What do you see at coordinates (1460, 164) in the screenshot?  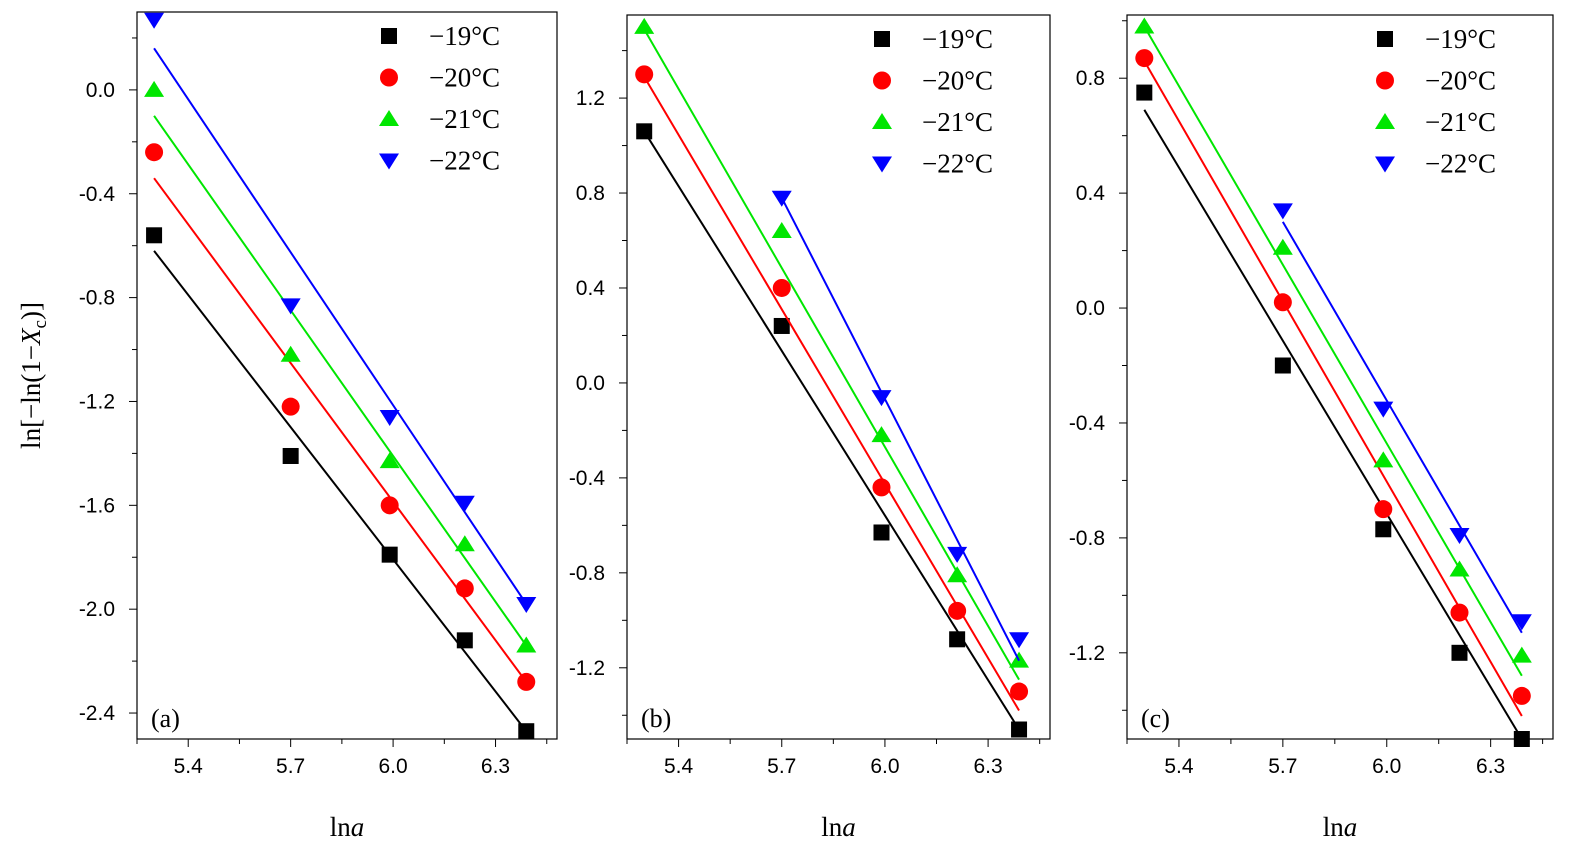 I see `legend-label: −22°C` at bounding box center [1460, 164].